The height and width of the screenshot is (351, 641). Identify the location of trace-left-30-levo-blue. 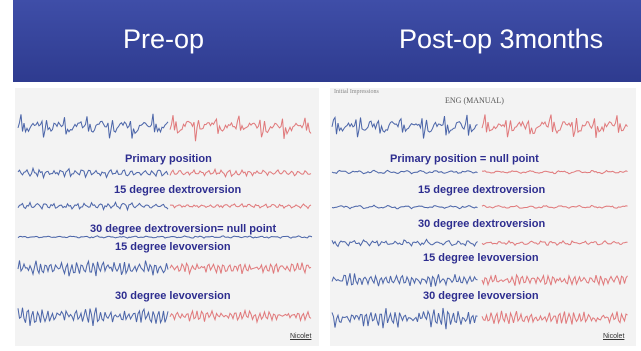
(93, 316).